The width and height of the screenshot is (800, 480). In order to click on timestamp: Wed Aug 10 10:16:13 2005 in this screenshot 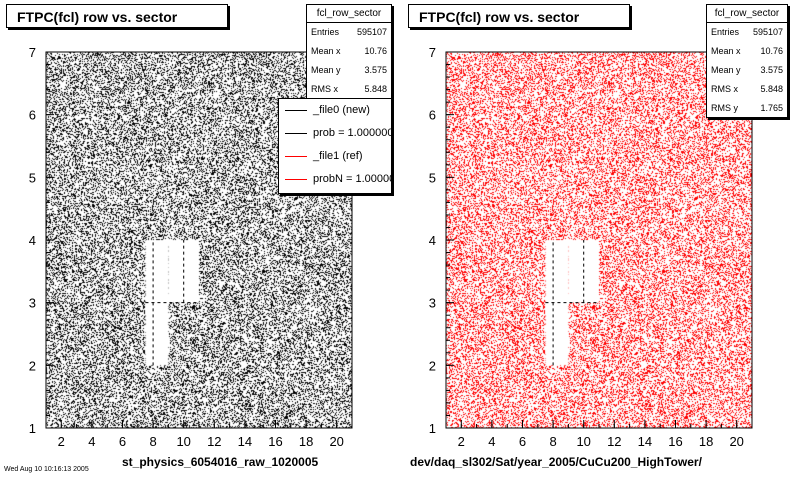, I will do `click(46, 469)`.